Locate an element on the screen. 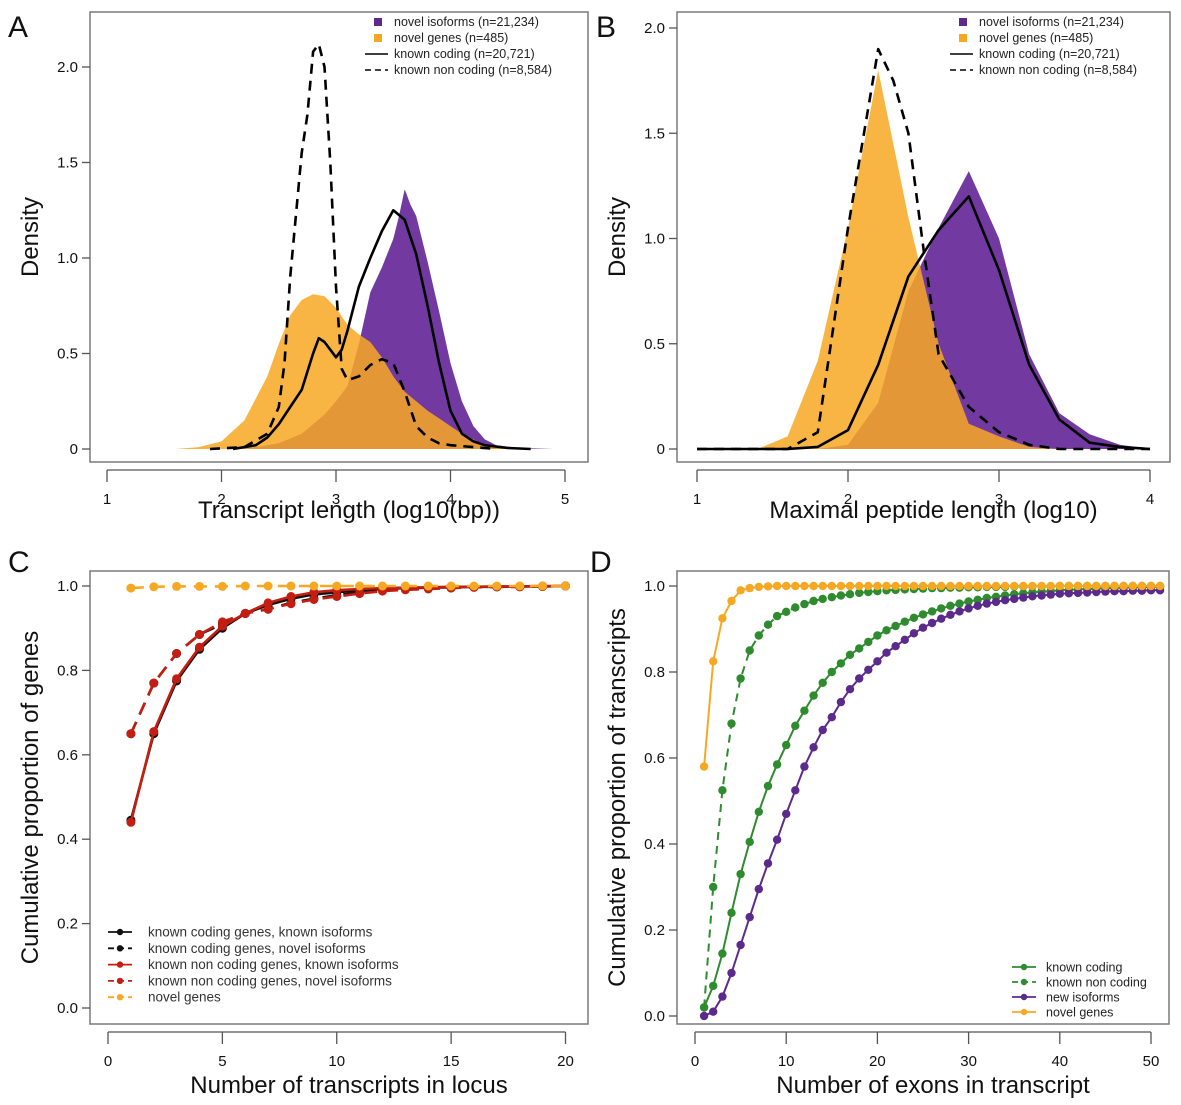  panel-letter: B is located at coordinates (606, 27).